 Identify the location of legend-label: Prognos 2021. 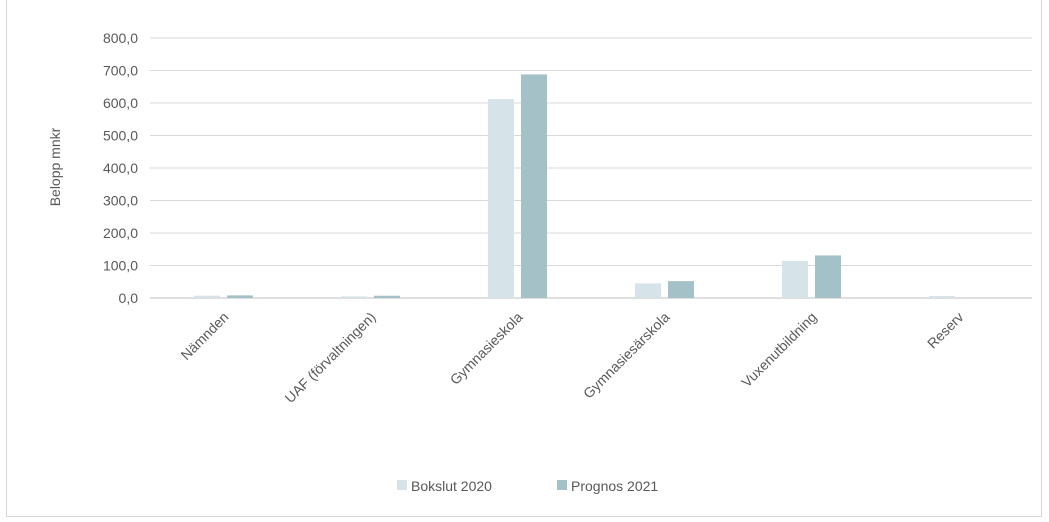
(614, 486).